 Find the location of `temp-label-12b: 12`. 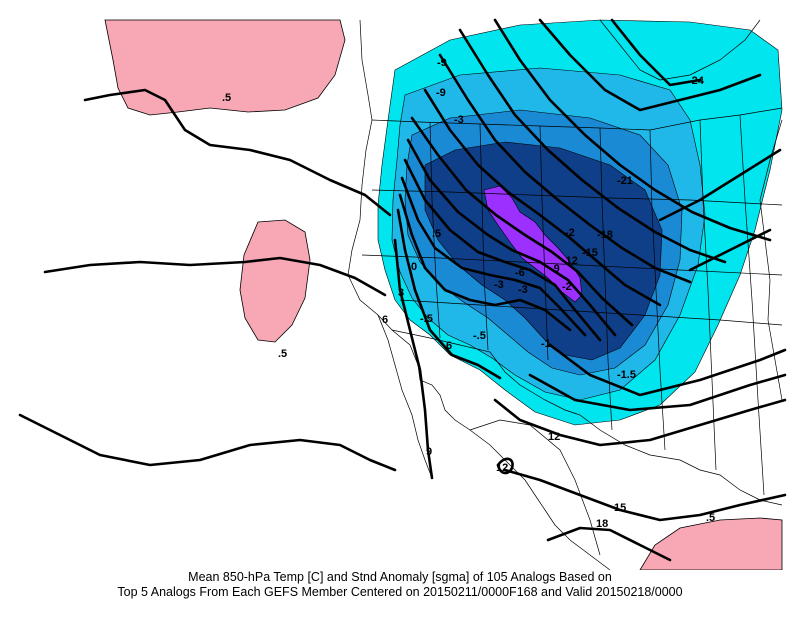

temp-label-12b: 12 is located at coordinates (502, 468).